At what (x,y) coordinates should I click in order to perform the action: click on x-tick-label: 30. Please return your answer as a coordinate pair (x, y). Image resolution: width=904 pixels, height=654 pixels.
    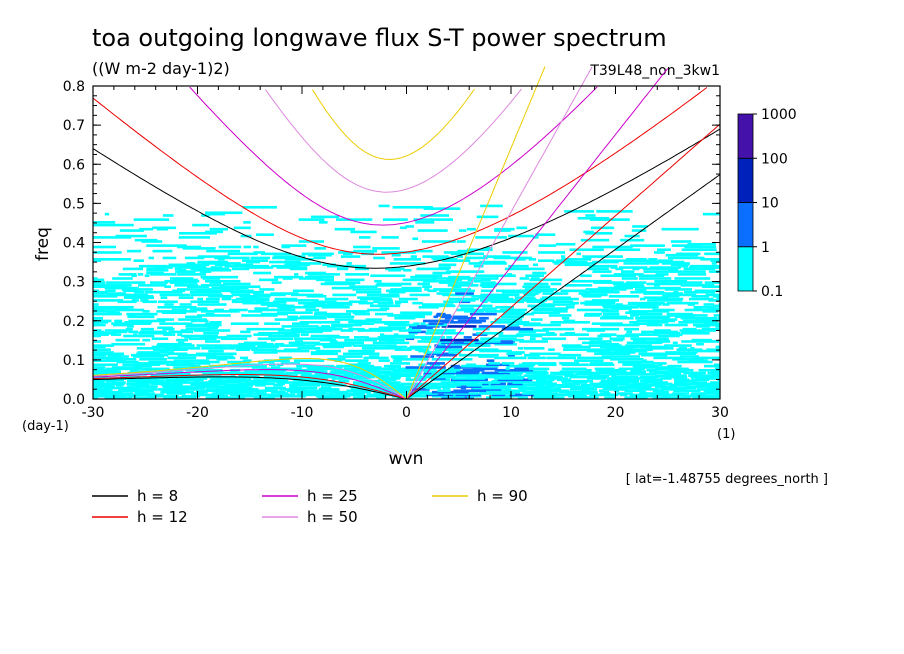
    Looking at the image, I should click on (720, 413).